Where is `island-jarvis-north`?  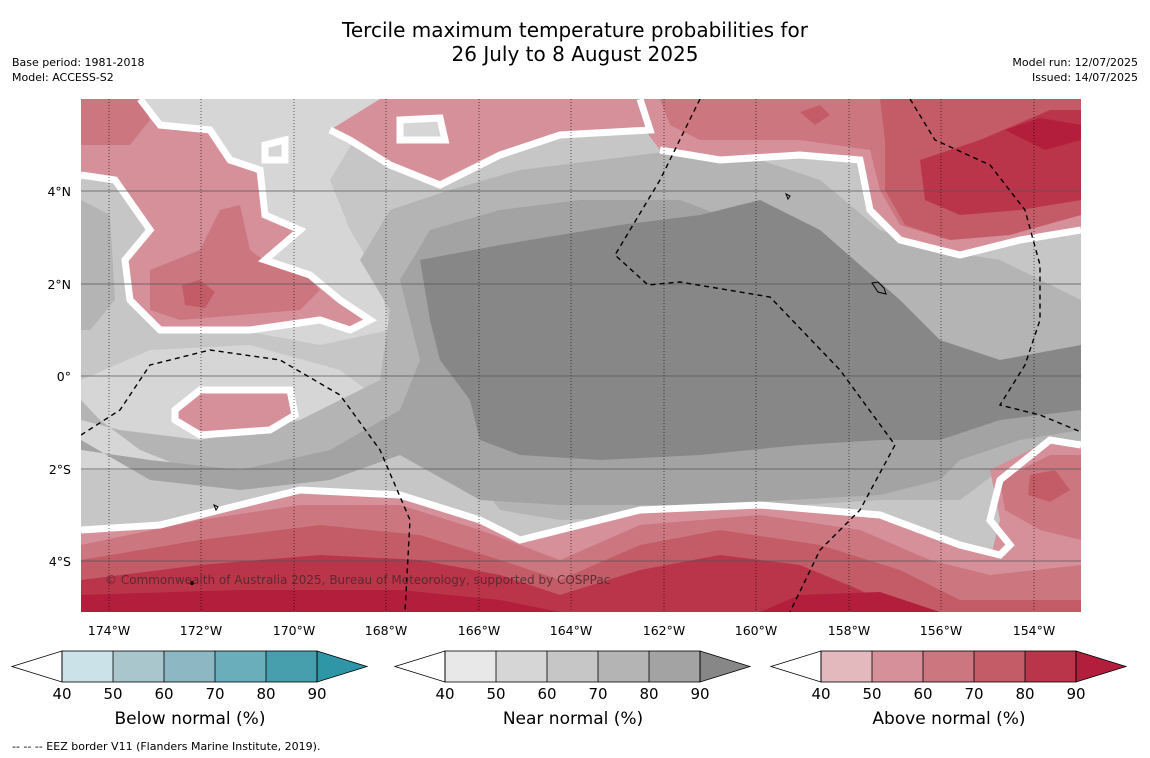 island-jarvis-north is located at coordinates (788, 196).